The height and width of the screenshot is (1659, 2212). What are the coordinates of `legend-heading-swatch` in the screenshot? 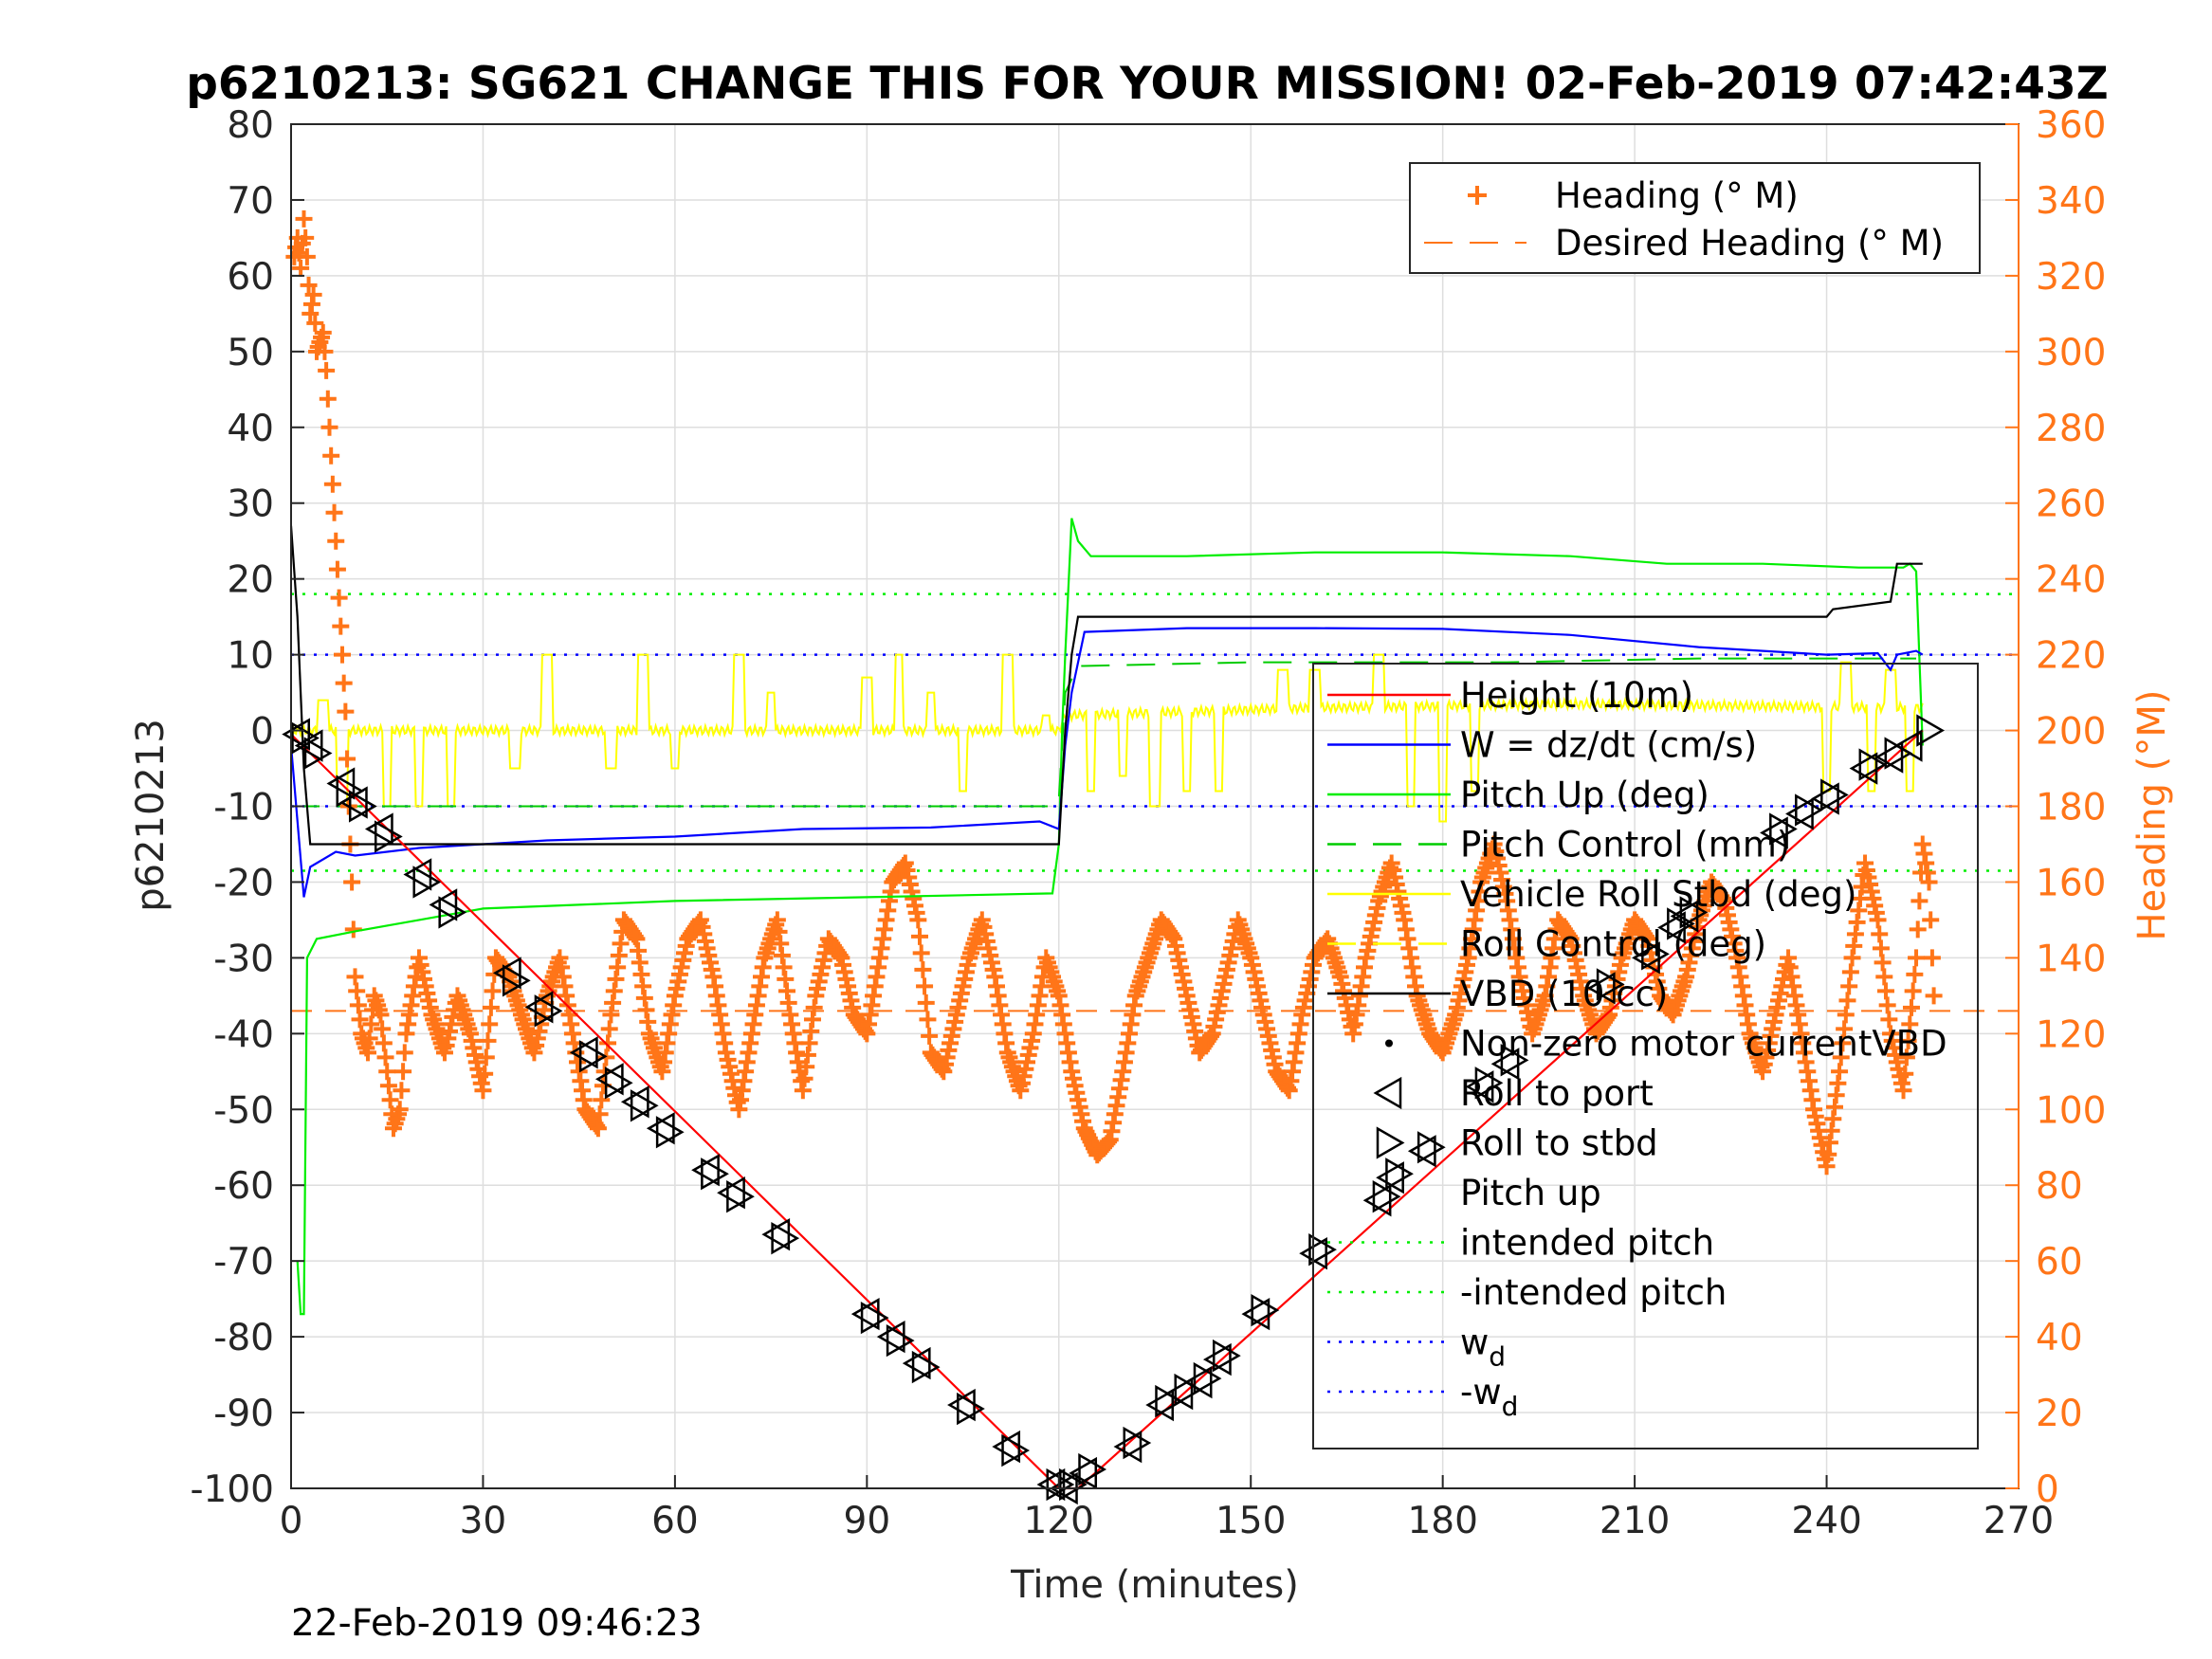 It's located at (1477, 195).